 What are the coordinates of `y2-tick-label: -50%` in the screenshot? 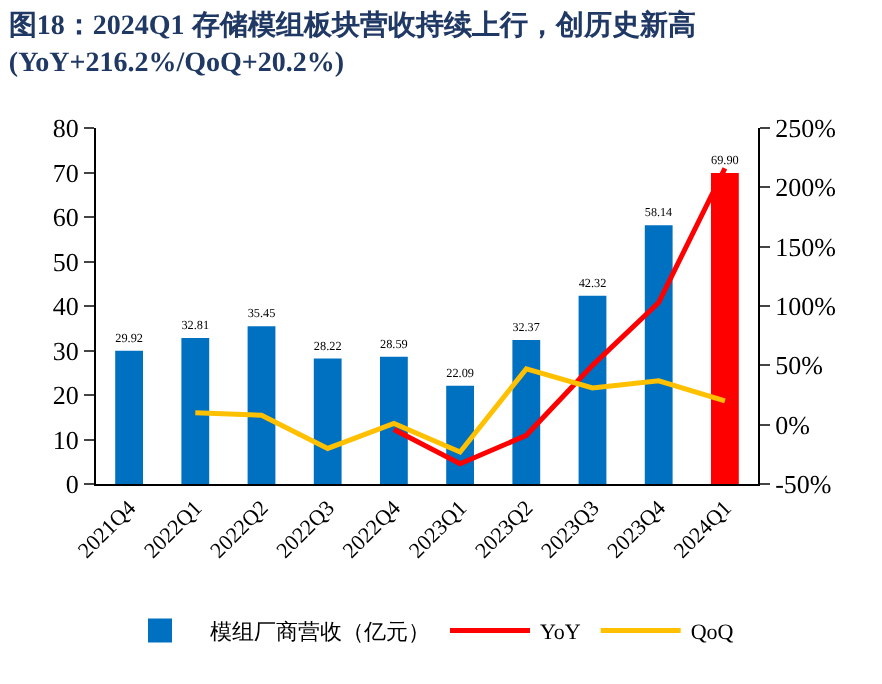 It's located at (803, 484).